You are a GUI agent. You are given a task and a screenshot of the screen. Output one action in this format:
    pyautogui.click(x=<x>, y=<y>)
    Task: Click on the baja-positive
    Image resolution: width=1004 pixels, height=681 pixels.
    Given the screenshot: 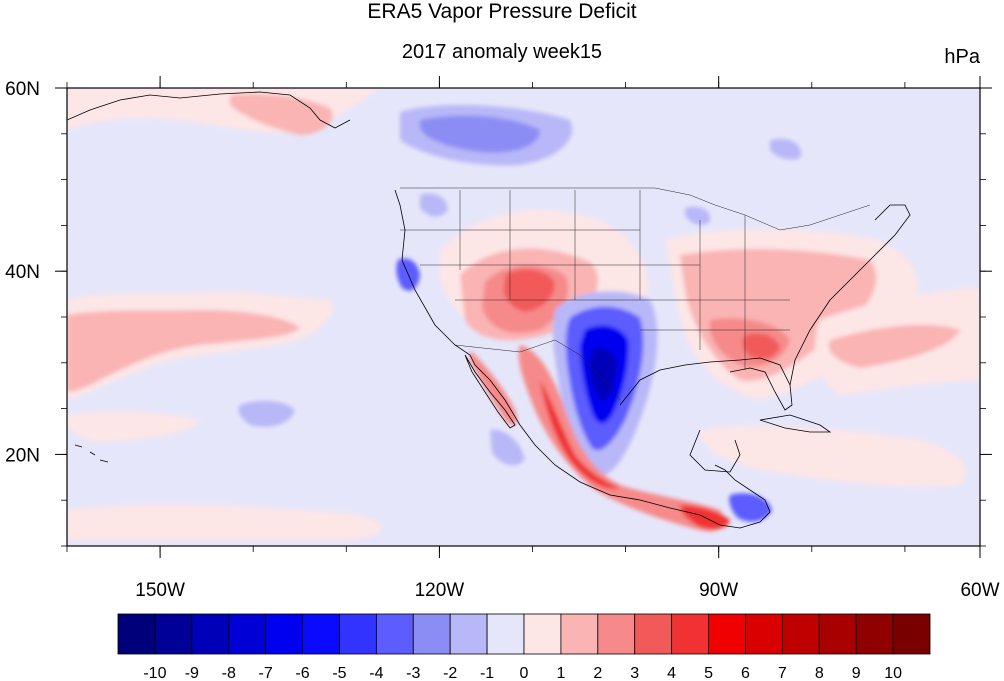 What is the action you would take?
    pyautogui.click(x=493, y=388)
    